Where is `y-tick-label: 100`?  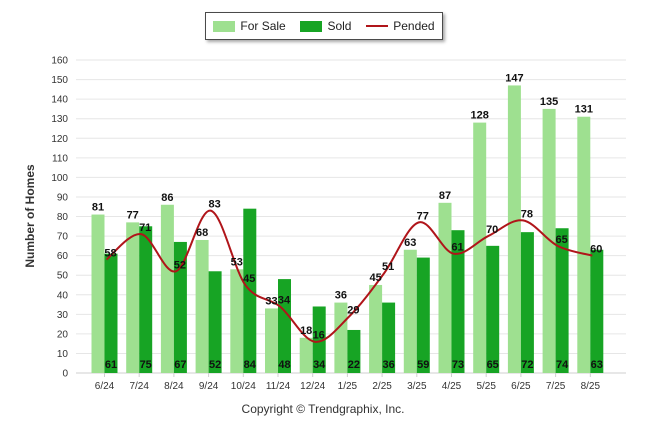
y-tick-label: 100 is located at coordinates (59, 178).